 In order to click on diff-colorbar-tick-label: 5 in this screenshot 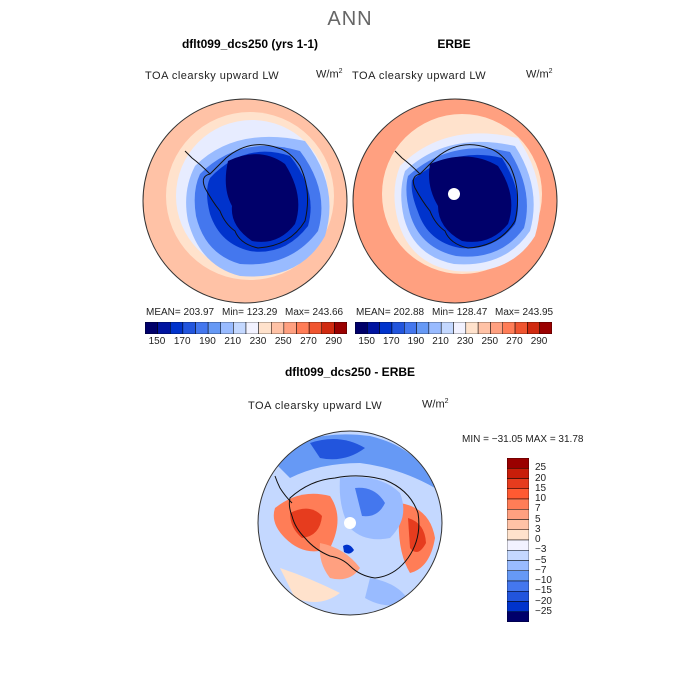, I will do `click(538, 519)`.